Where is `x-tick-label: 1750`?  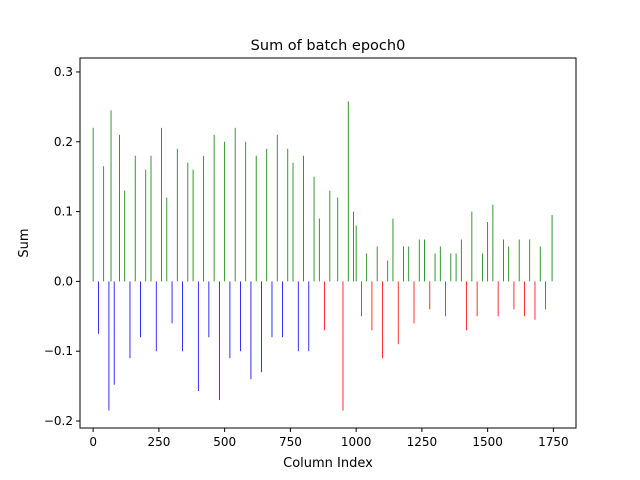 x-tick-label: 1750 is located at coordinates (553, 442).